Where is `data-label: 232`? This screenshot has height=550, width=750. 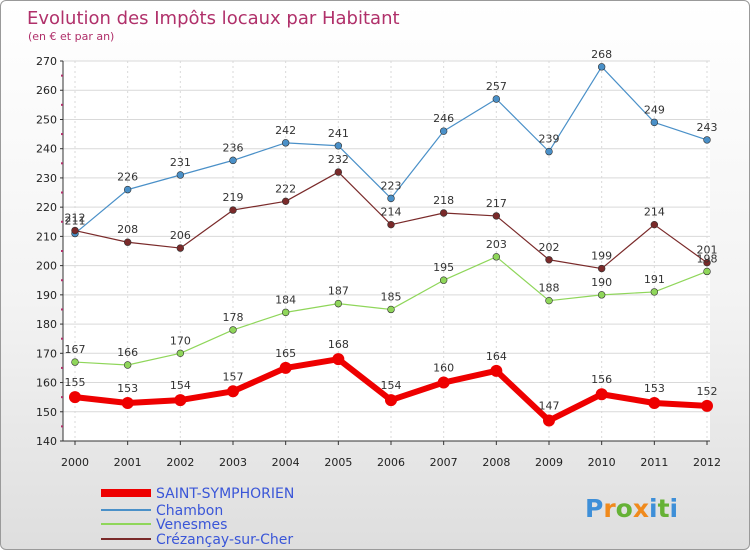
data-label: 232 is located at coordinates (338, 159).